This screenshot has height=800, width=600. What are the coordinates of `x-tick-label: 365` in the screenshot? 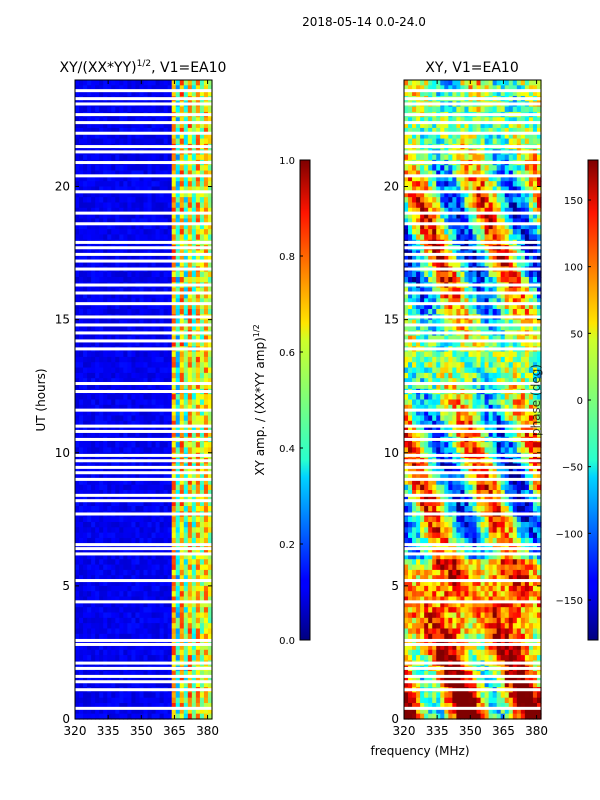 It's located at (174, 731).